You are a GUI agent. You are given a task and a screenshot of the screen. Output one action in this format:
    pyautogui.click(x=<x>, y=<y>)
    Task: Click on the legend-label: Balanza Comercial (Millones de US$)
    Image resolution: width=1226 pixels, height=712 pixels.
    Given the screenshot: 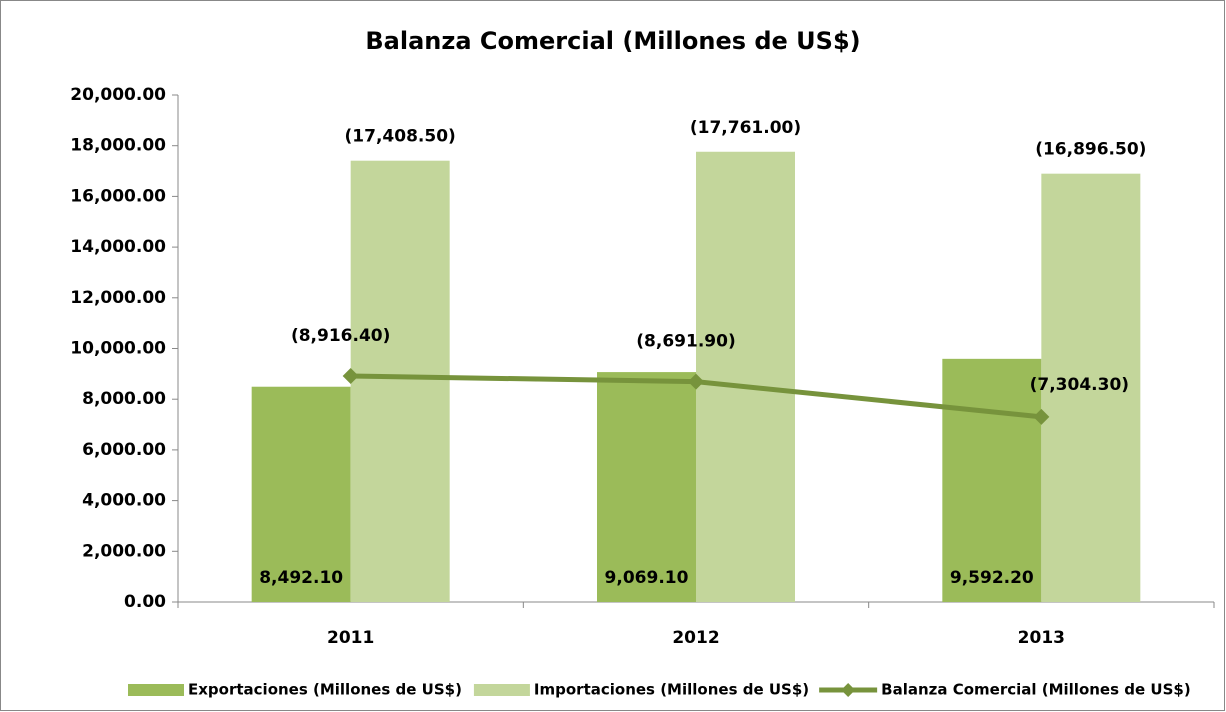 What is the action you would take?
    pyautogui.click(x=1036, y=690)
    